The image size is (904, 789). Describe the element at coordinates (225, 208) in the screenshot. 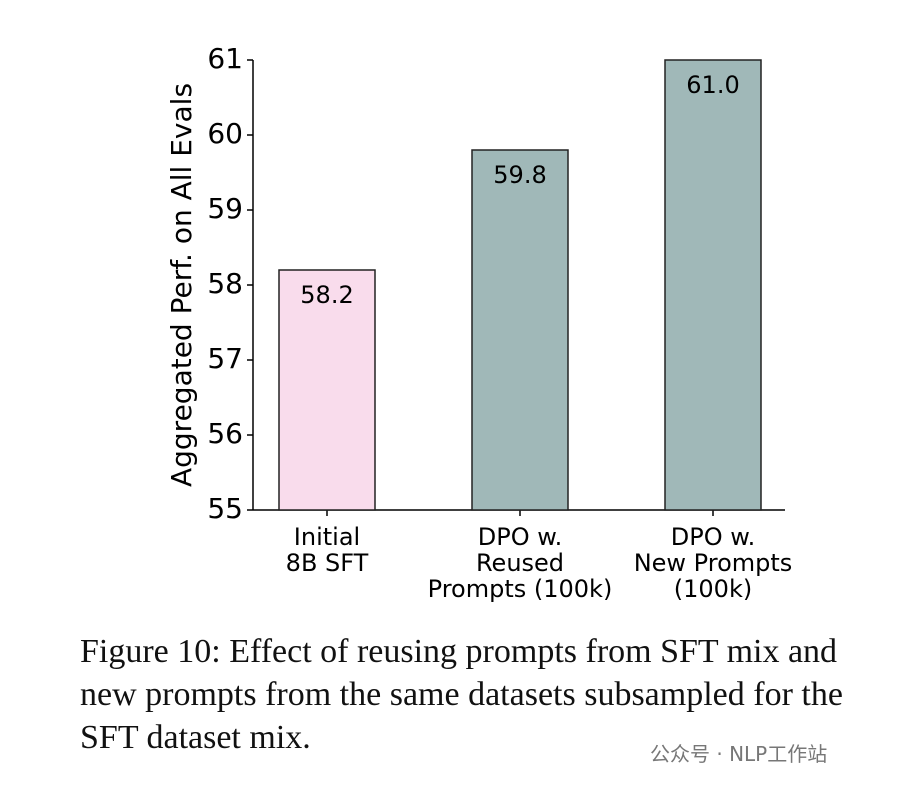

I see `y-tick-label: 59` at that location.